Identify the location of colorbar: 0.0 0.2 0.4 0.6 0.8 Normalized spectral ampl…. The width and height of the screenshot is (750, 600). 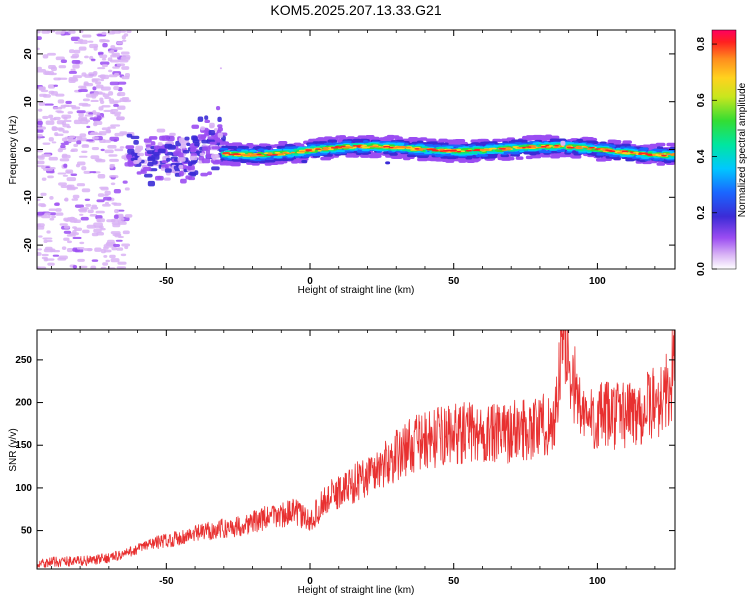
(722, 152).